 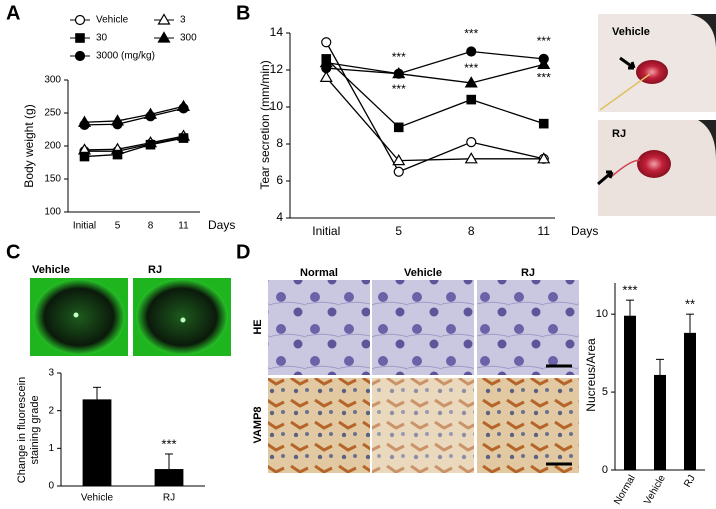 I want to click on y-tick-label: 200, so click(x=52, y=146).